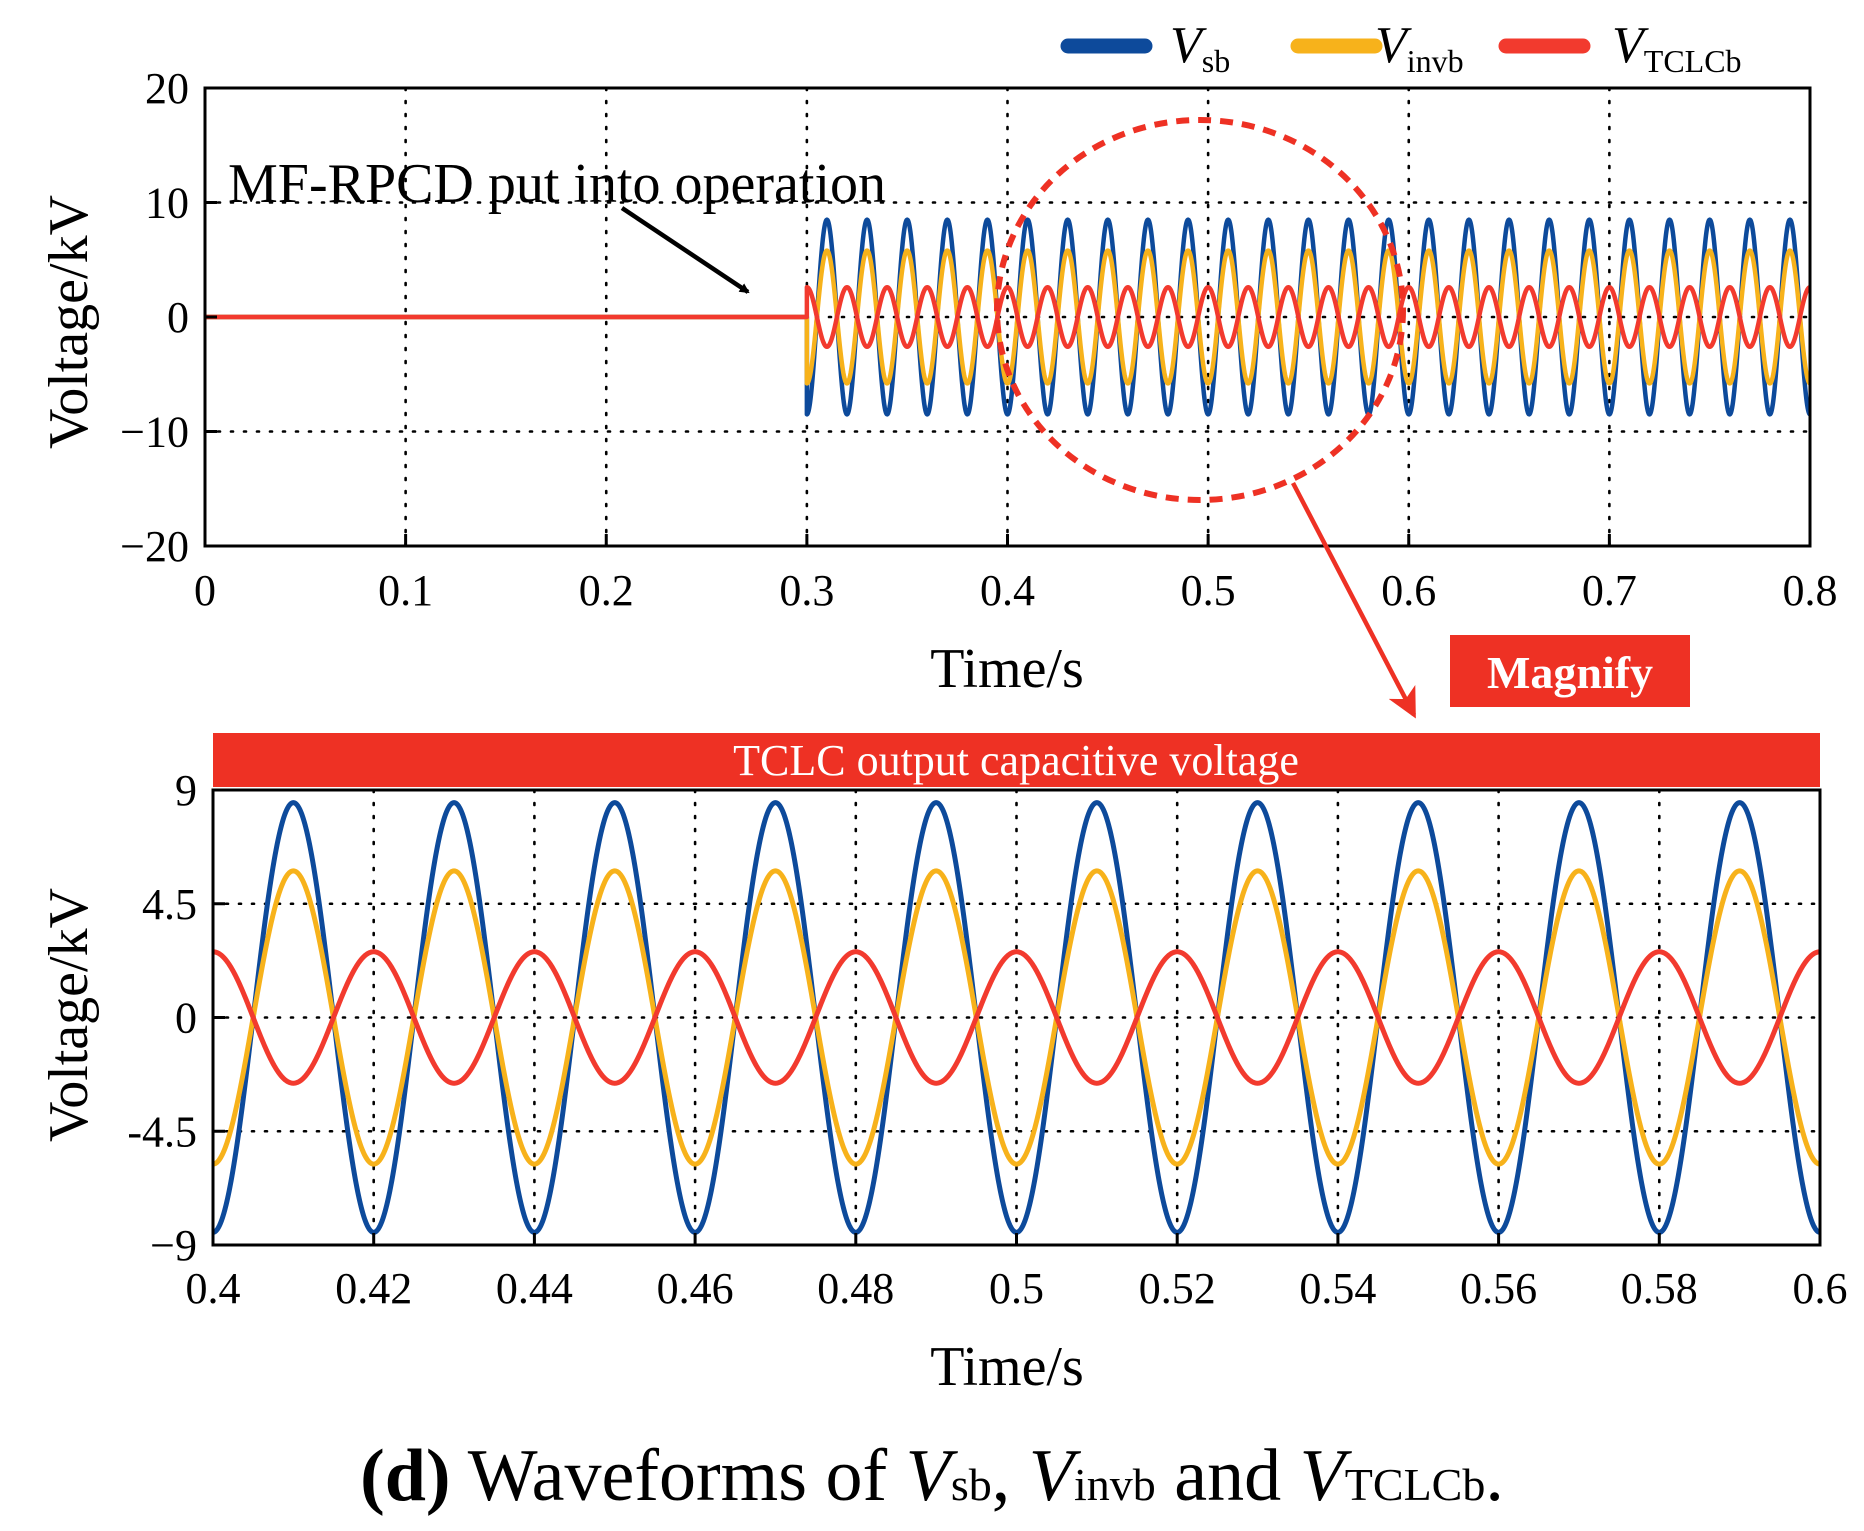  Describe the element at coordinates (154, 546) in the screenshot. I see `top-y-tick-label: −20` at that location.